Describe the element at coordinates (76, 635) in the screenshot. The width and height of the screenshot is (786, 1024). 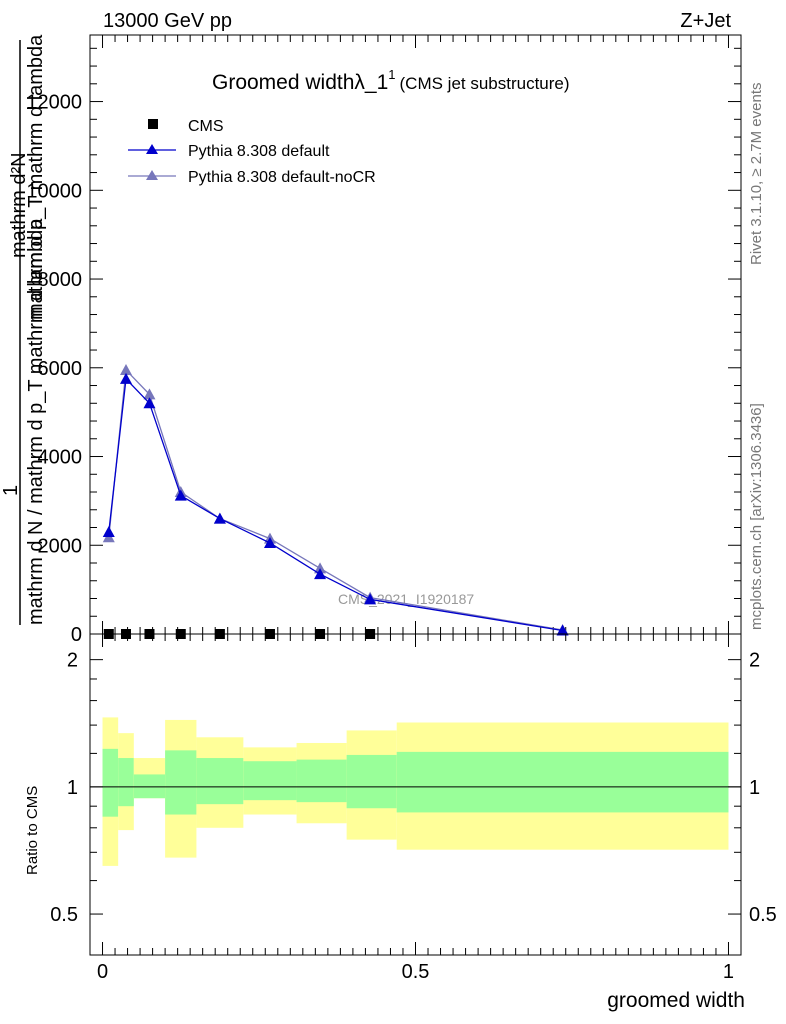
I see `main-ytick-label: 0` at that location.